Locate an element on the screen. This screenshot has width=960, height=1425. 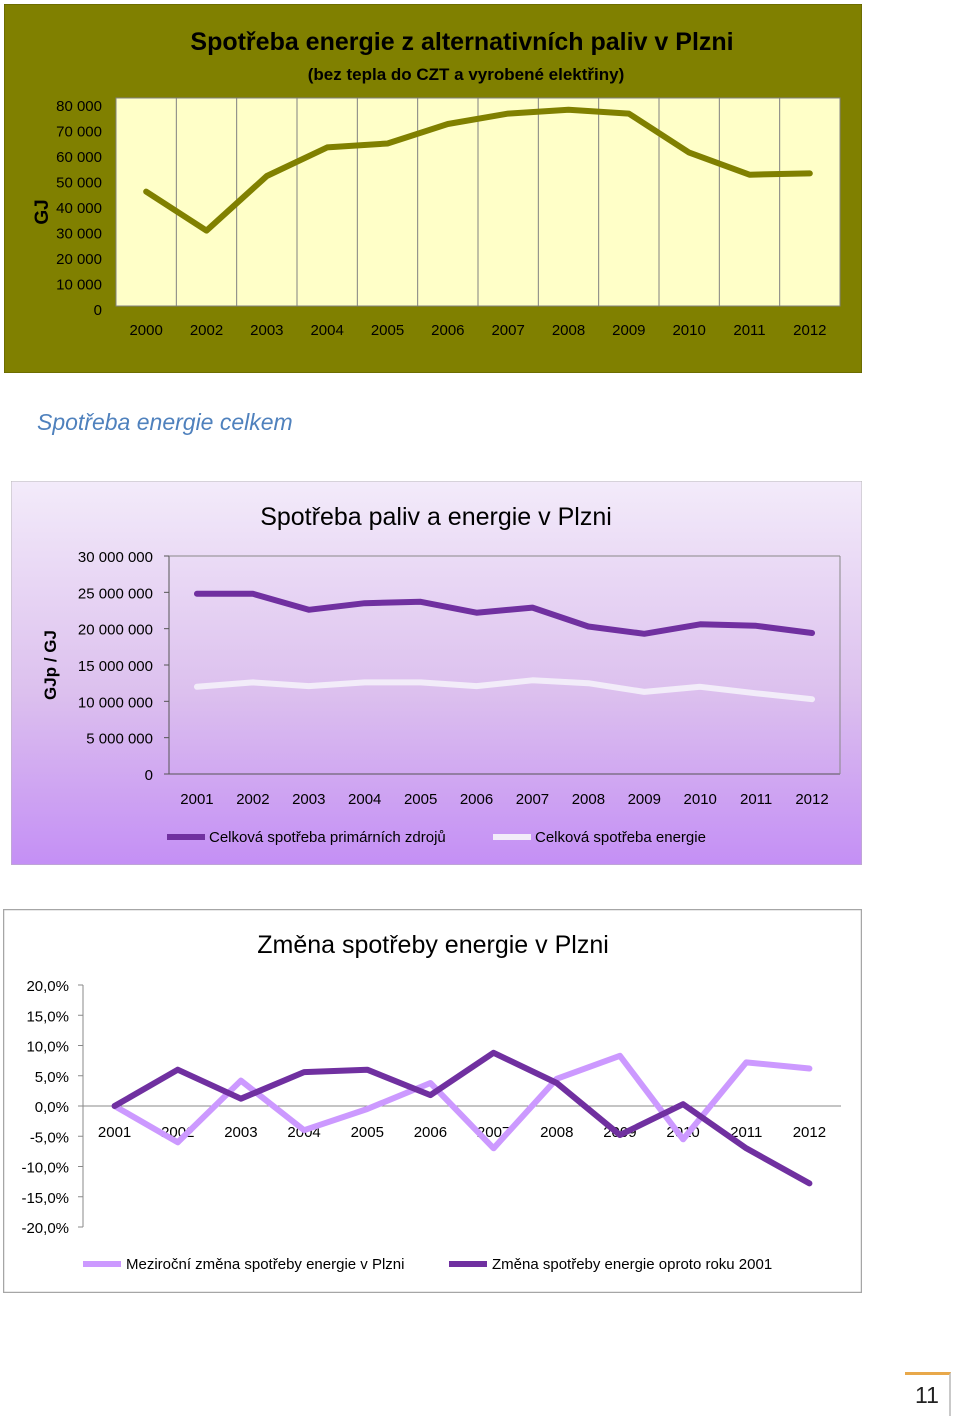
x-tick-label: 2010 is located at coordinates (688, 330).